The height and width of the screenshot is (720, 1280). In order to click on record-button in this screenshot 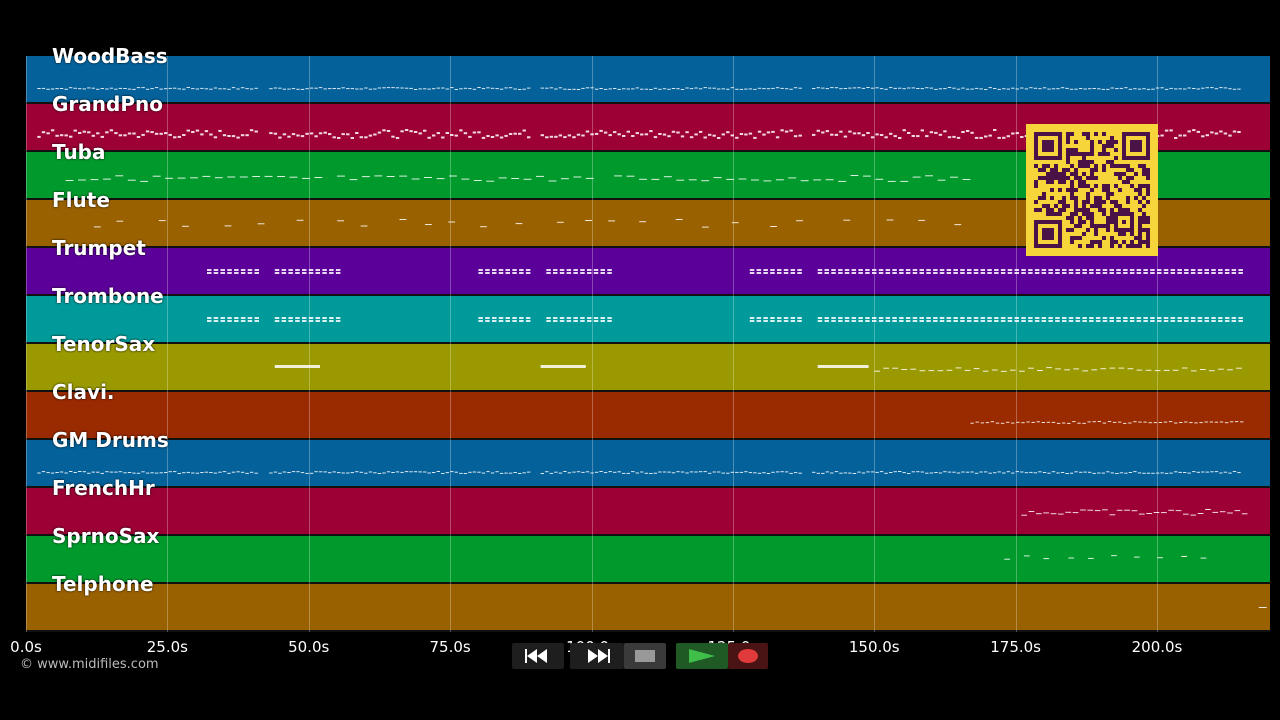, I will do `click(748, 656)`.